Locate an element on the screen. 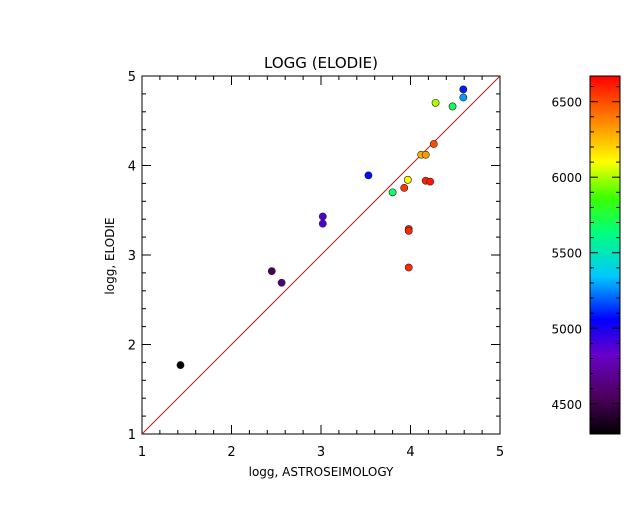  y-tick-label: 3 is located at coordinates (132, 256).